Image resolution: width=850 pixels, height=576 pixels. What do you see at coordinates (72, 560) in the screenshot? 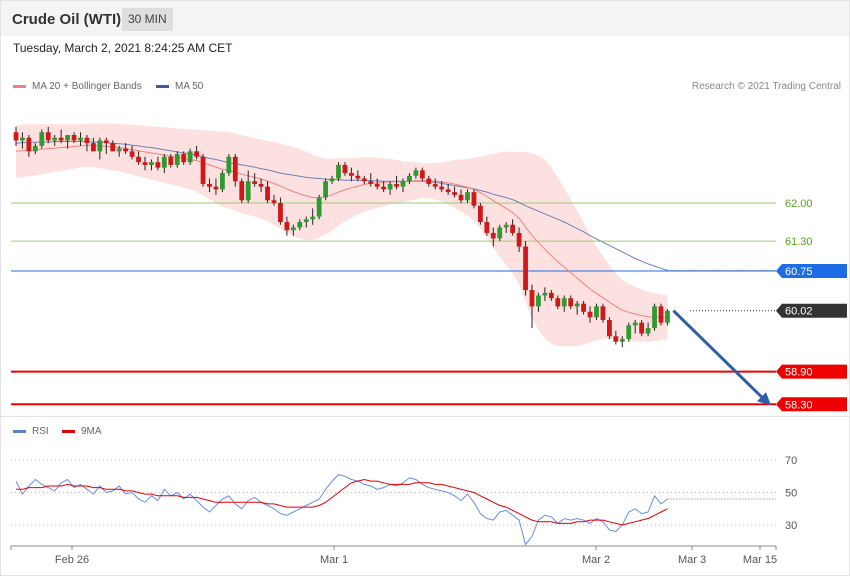
I see `x-axis-label: Feb 26` at bounding box center [72, 560].